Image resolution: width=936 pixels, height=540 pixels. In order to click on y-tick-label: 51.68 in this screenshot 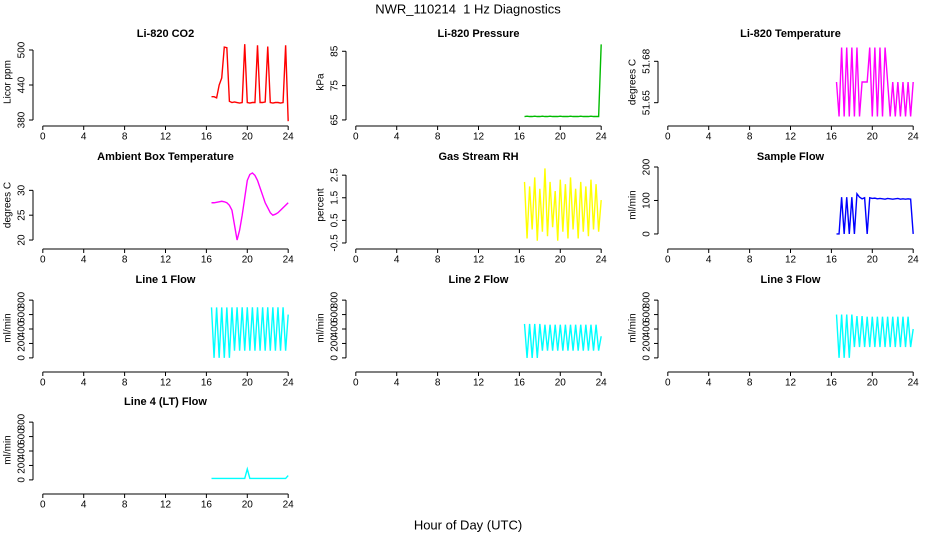, I will do `click(647, 60)`.